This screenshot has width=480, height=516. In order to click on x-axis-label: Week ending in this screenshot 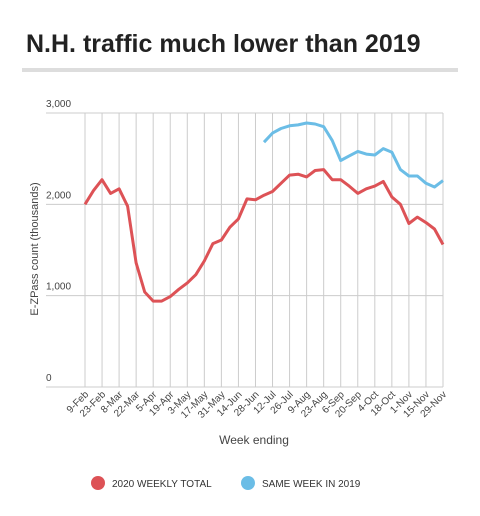, I will do `click(254, 440)`.